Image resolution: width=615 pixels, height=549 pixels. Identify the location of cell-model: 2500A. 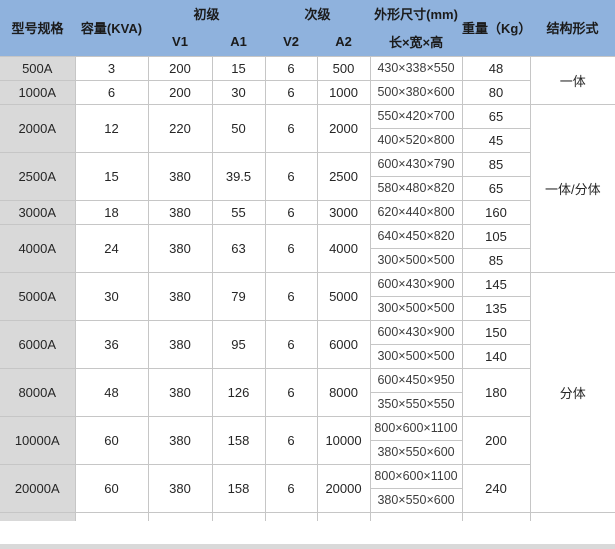
(38, 176).